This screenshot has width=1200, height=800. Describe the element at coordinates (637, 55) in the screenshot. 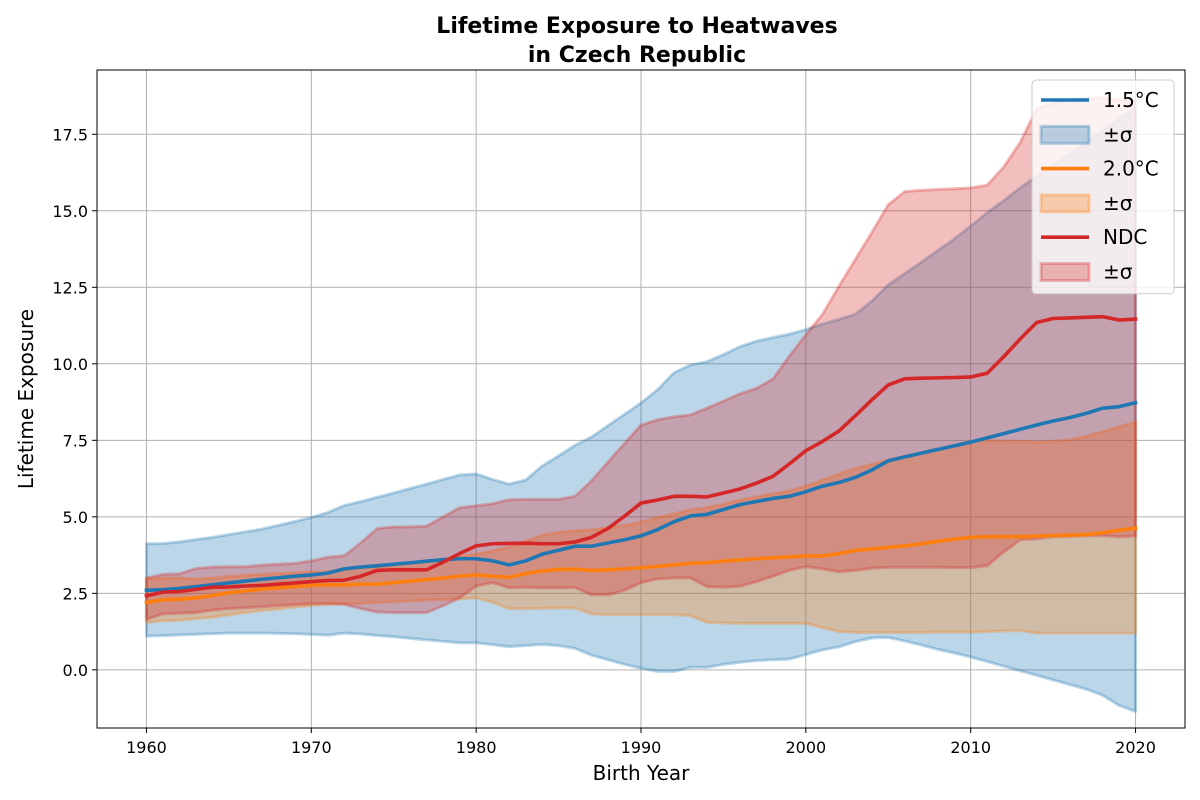

I see `chart-title-line-2: in Czech Republic` at that location.